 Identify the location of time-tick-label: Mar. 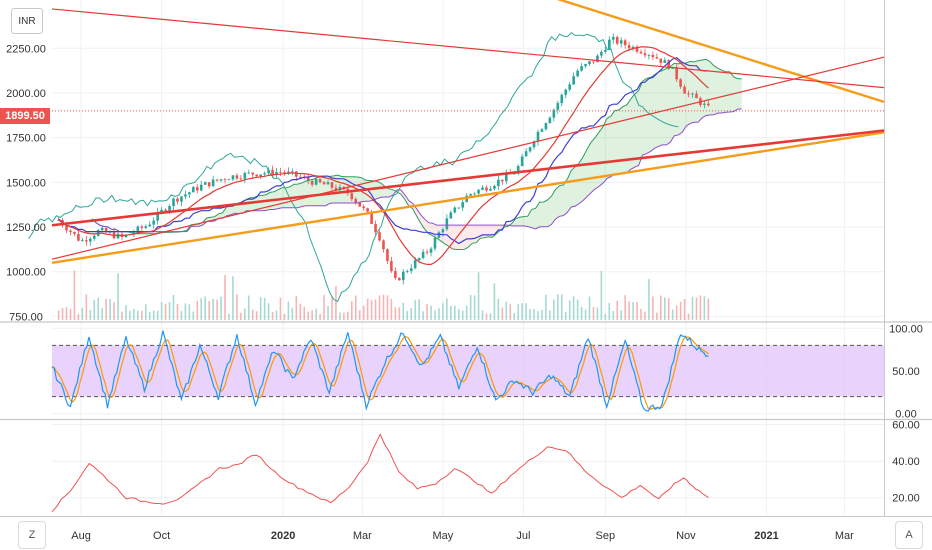
(844, 536).